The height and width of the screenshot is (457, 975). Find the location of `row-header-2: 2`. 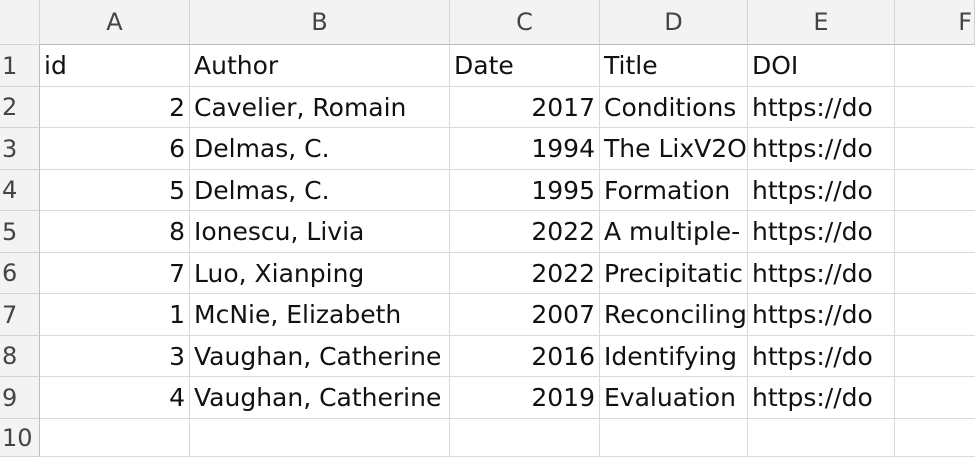

row-header-2: 2 is located at coordinates (20, 107).